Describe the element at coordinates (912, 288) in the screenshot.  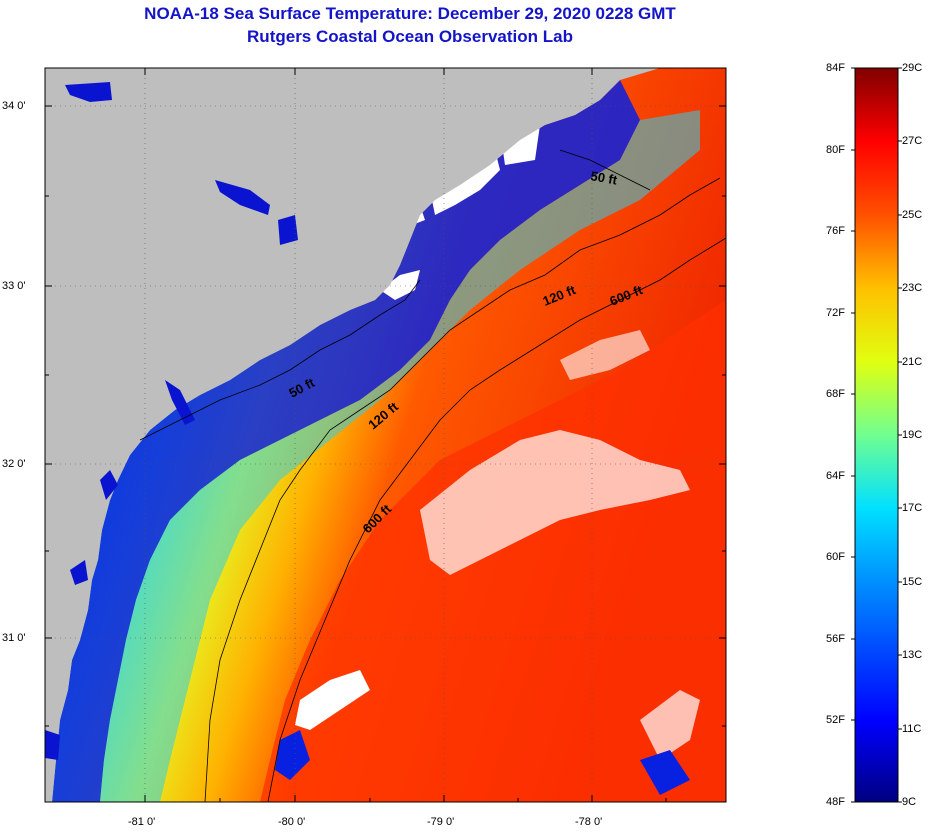
I see `colorbar-c-label: 23C` at that location.